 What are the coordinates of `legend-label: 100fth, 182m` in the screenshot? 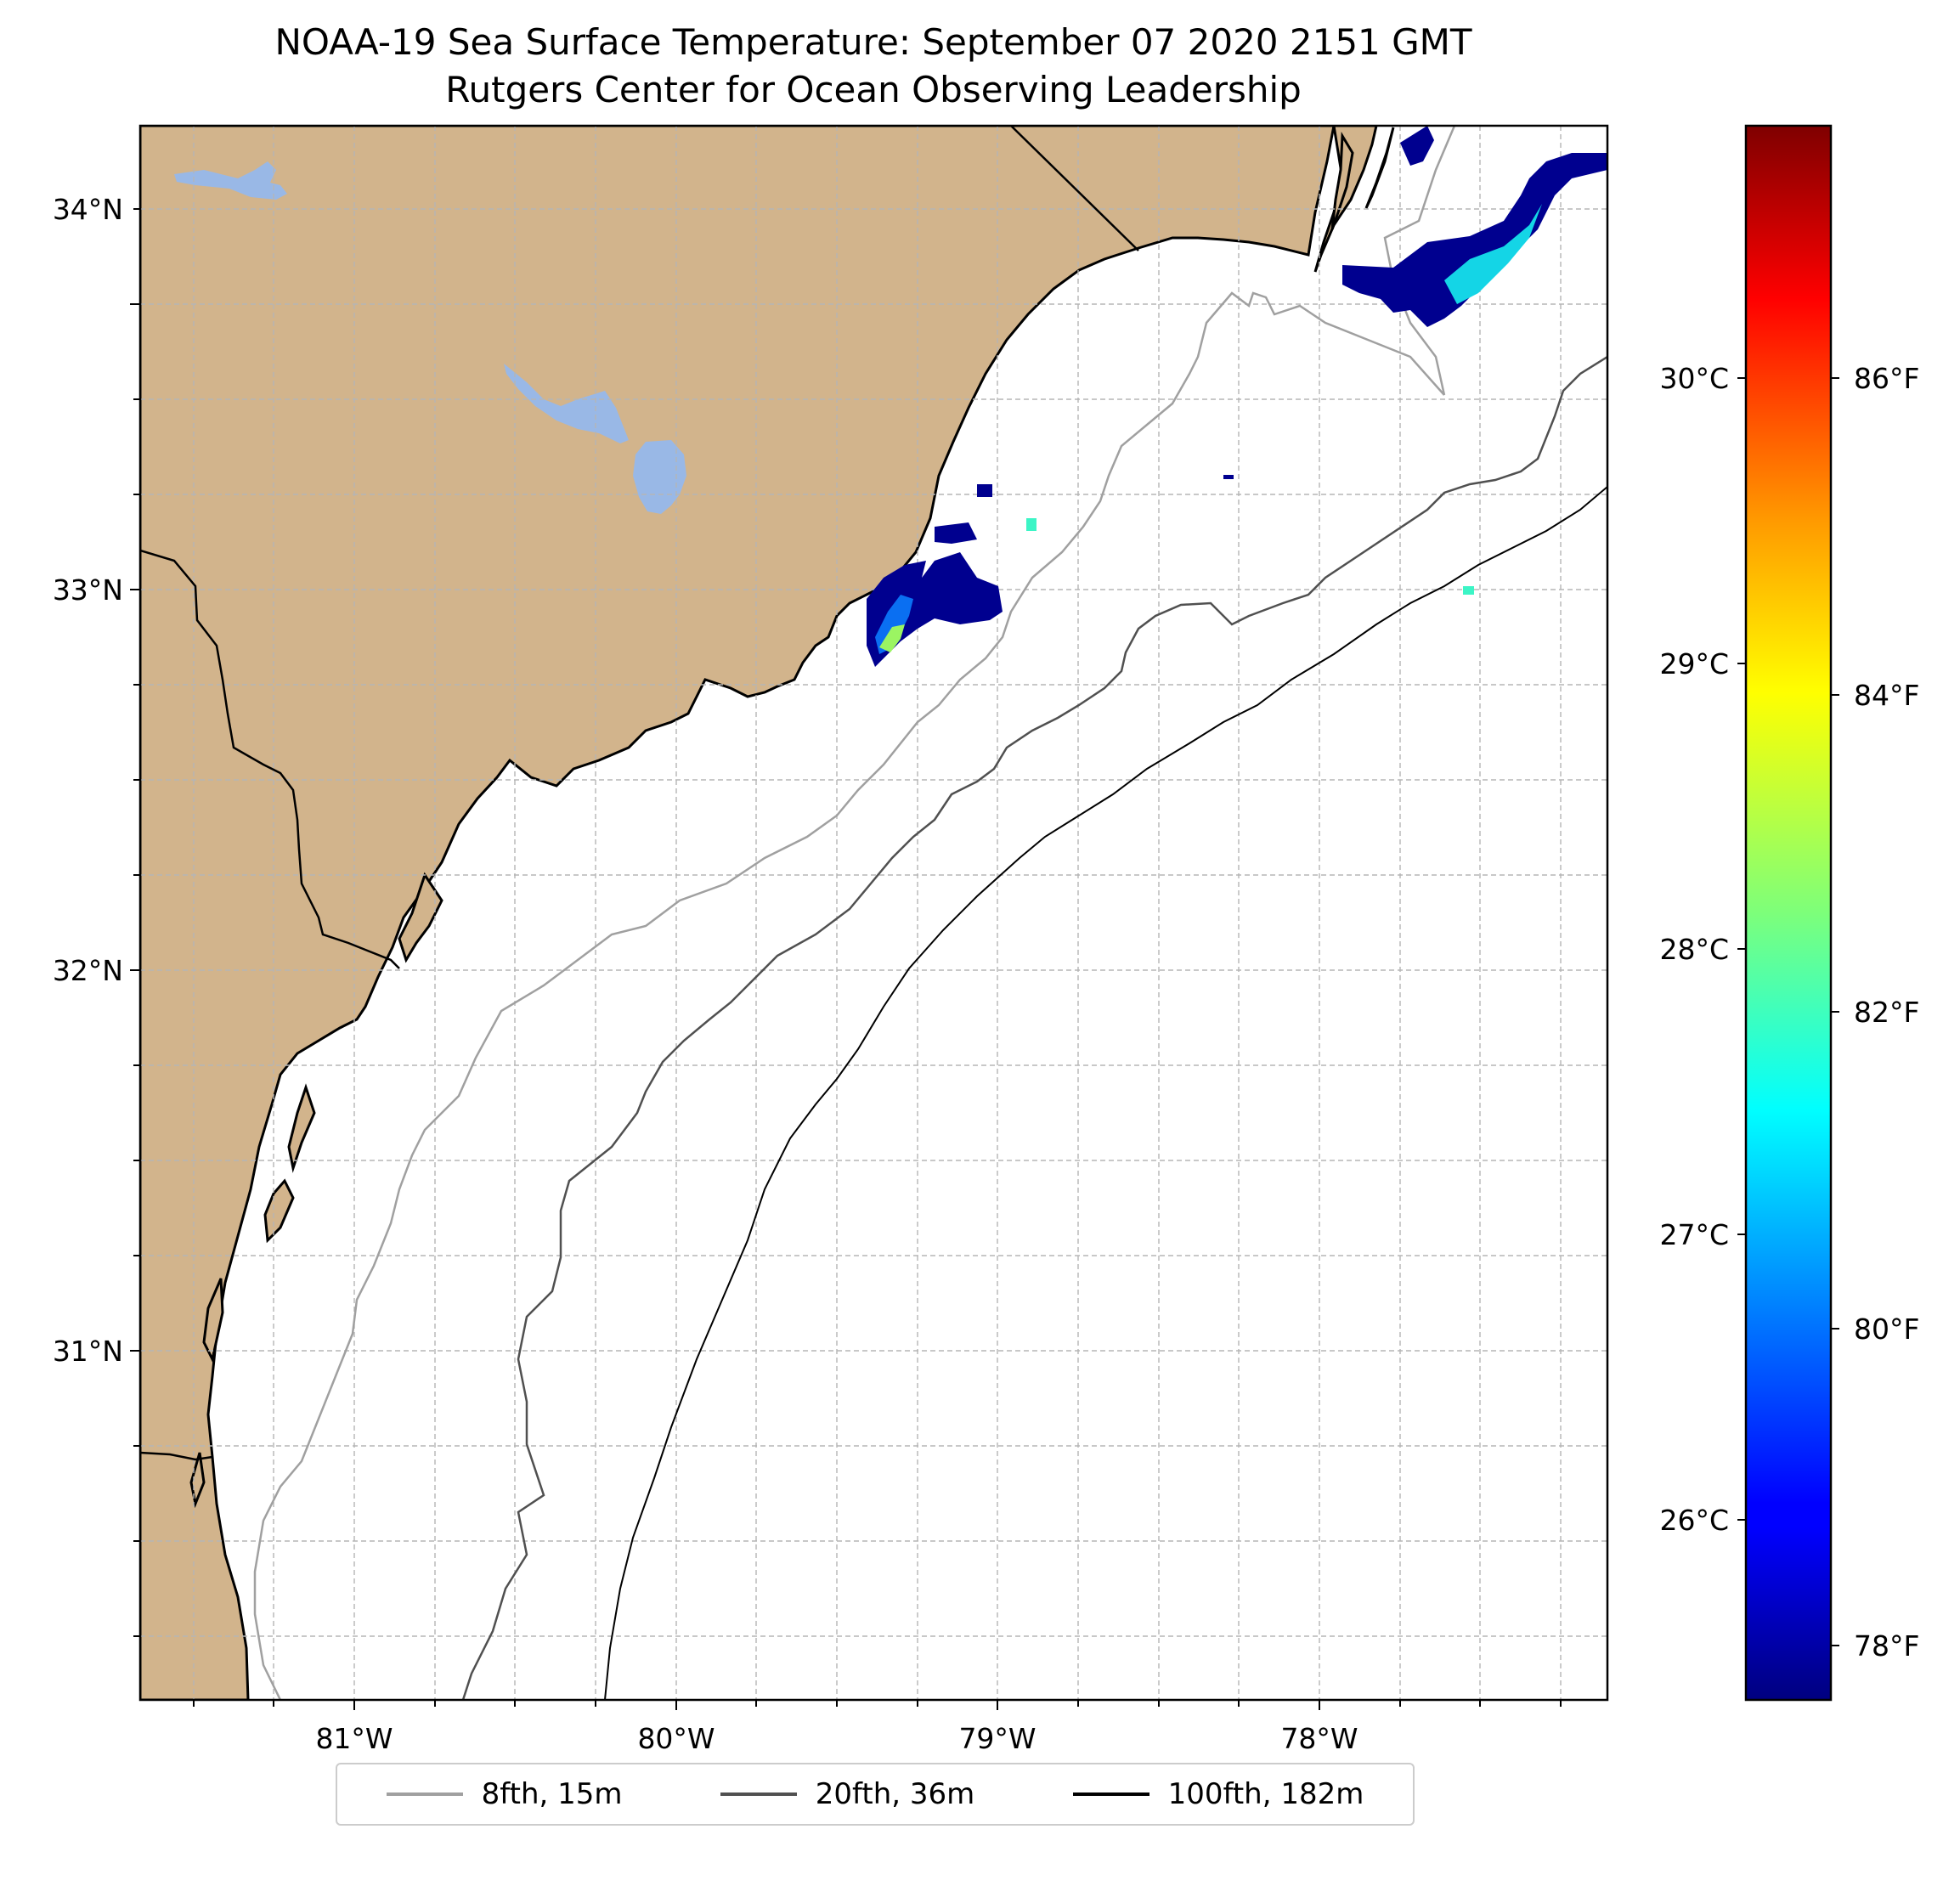 It's located at (1265, 1794).